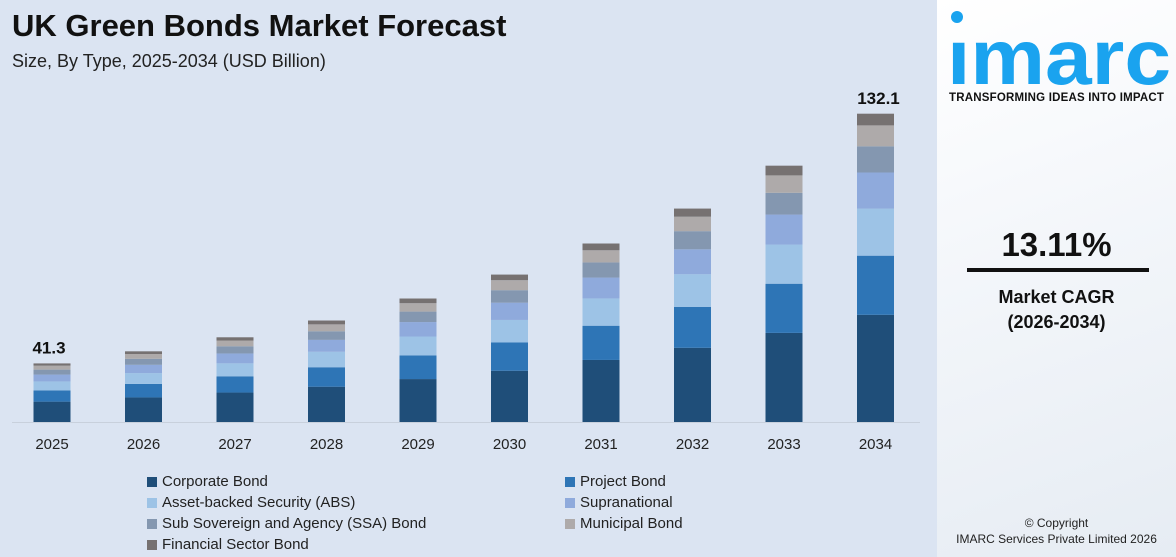  Describe the element at coordinates (1057, 98) in the screenshot. I see `tagline: TRANSFORMING IDEAS INTO IMPACT` at that location.